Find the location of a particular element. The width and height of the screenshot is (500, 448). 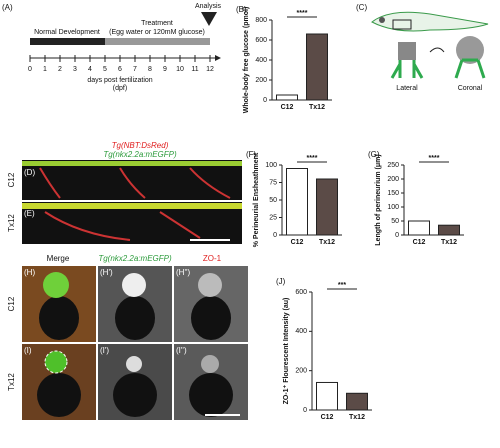

coronal-block is located at coordinates (470, 50).